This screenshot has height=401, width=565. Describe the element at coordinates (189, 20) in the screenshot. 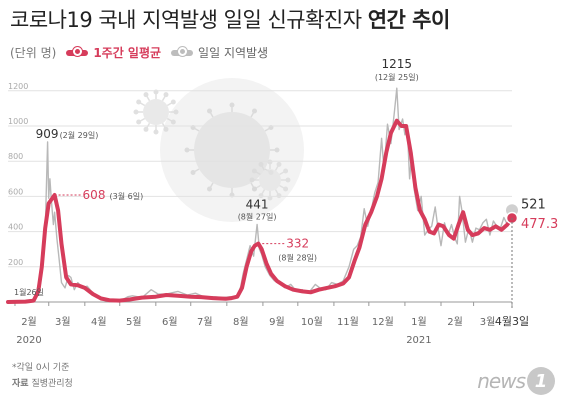

I see `title-main: 코로나19 국내 지역발생 일일 신규확진자` at that location.